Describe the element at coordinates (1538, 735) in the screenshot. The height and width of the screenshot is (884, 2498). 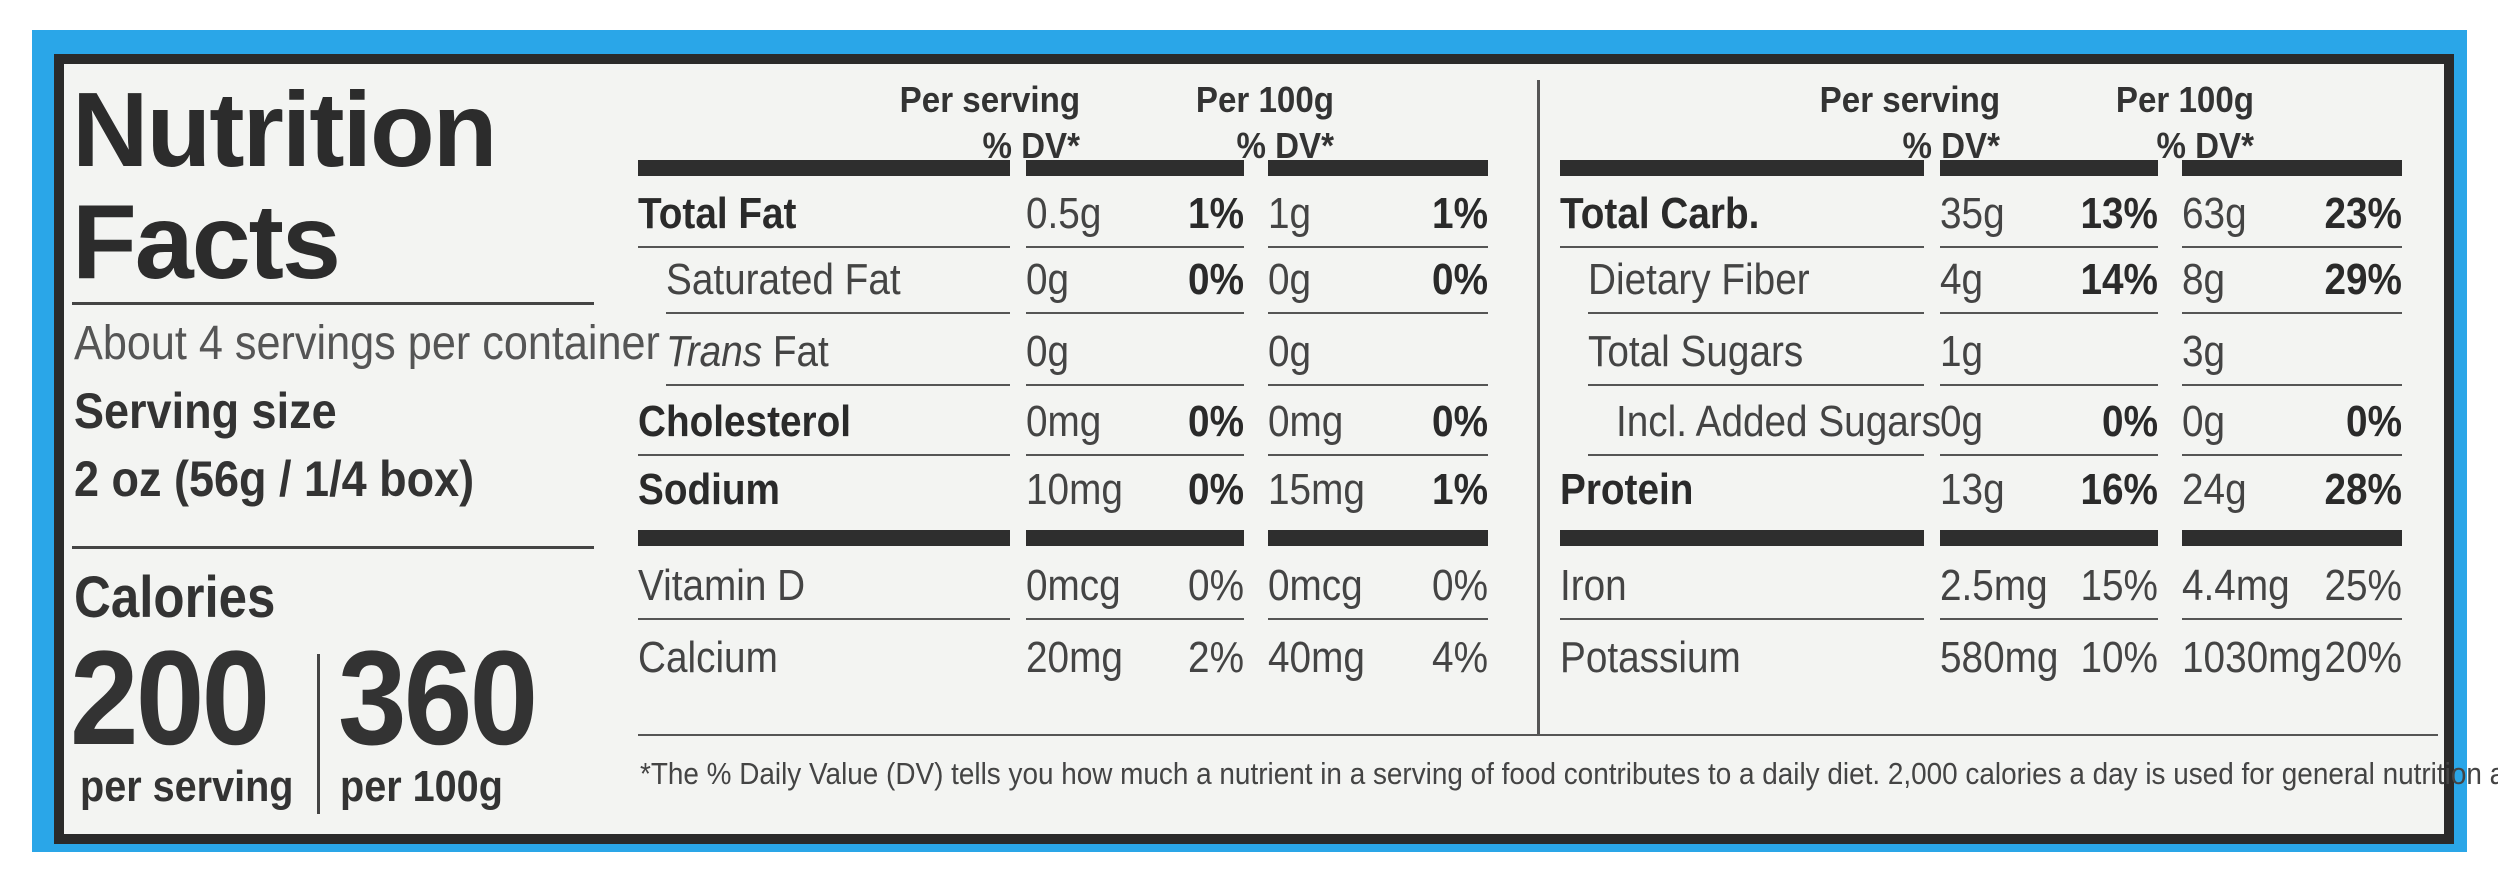
I see `footnote-rule` at that location.